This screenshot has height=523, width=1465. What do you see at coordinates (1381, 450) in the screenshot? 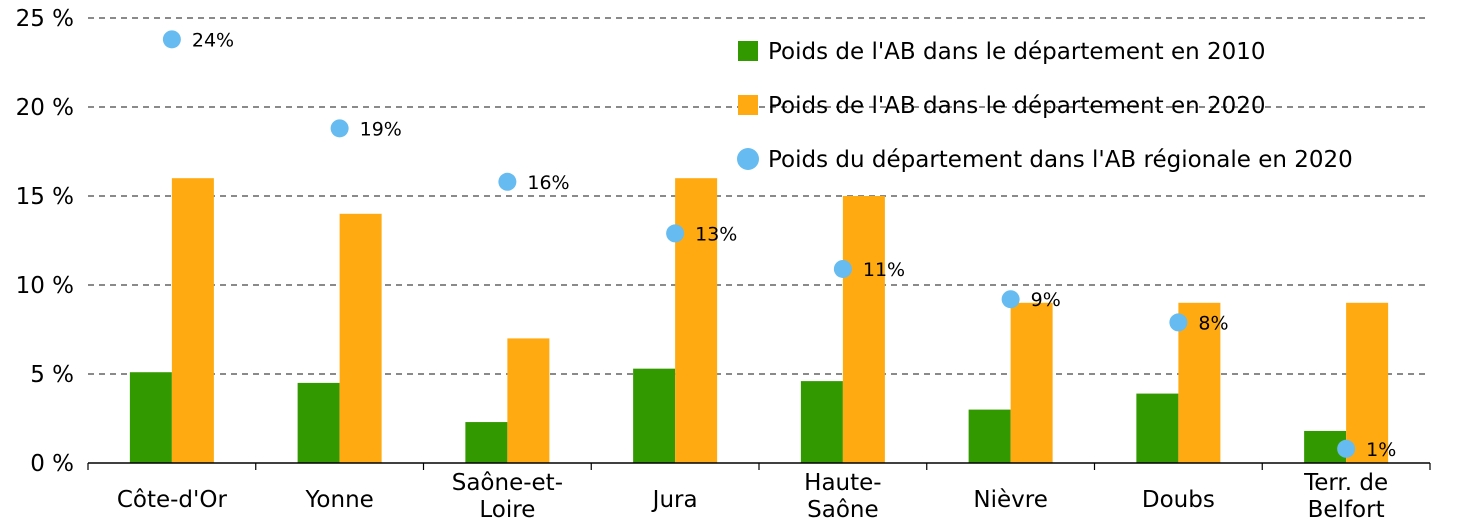
I see `point-data-label: 1%` at bounding box center [1381, 450].